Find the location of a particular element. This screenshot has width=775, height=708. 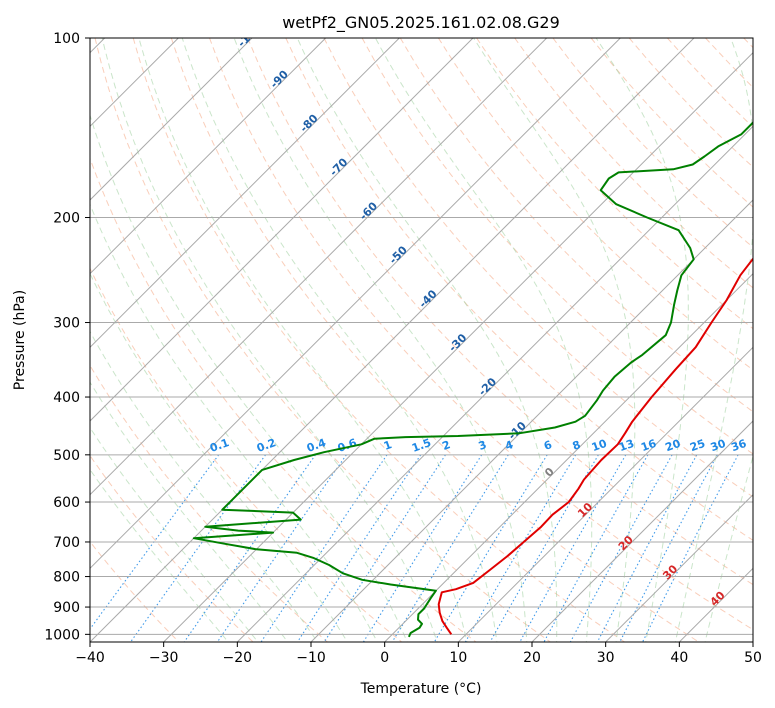

x-tick-label: 0 is located at coordinates (384, 658).